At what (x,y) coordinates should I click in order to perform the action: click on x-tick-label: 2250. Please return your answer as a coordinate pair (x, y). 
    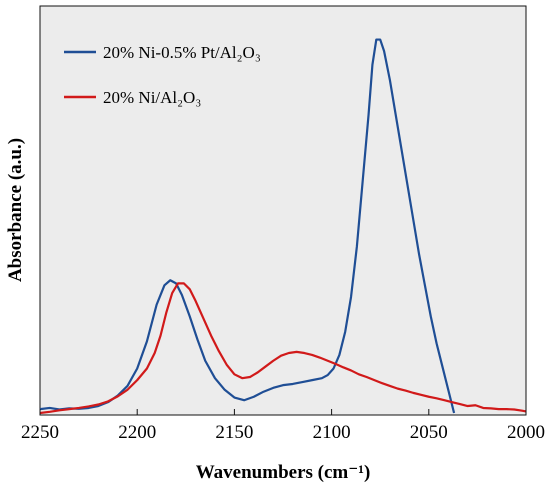
    Looking at the image, I should click on (40, 432).